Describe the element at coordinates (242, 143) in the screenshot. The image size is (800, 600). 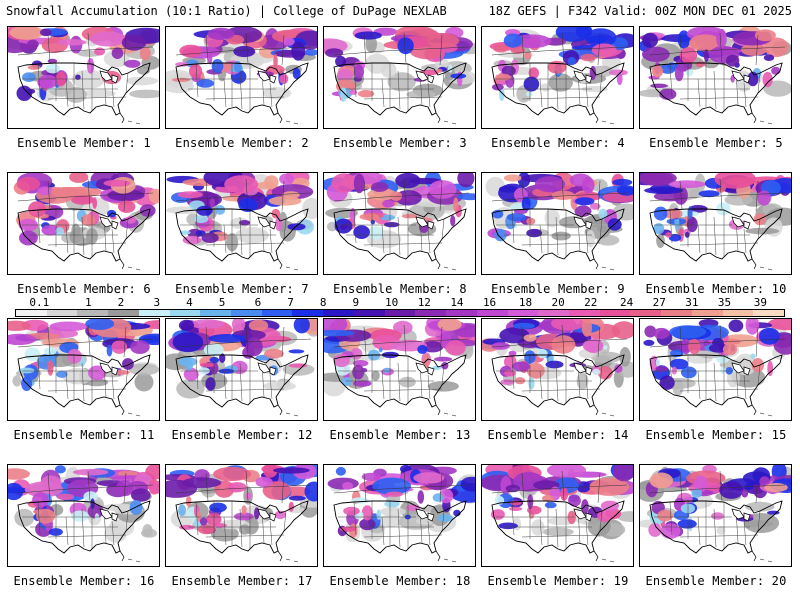
I see `ensemble-member-label: Ensemble Member: 2` at that location.